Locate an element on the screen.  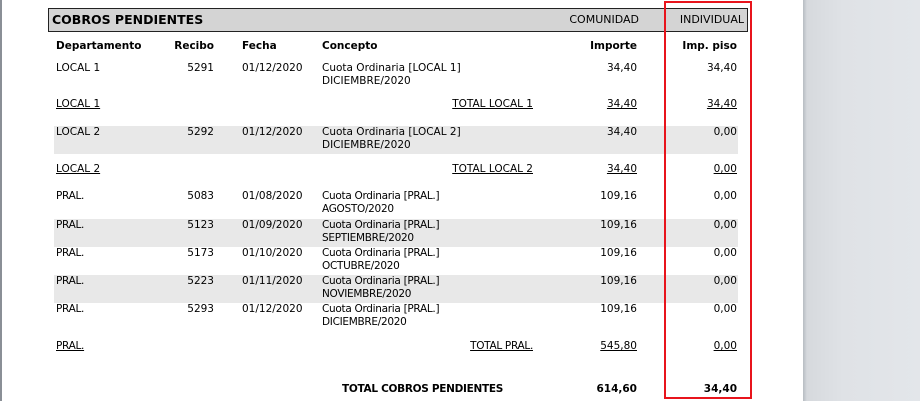
report-header: COBROS PENDIENTES COMUNIDAD INDIVIDUAL is located at coordinates (398, 20).